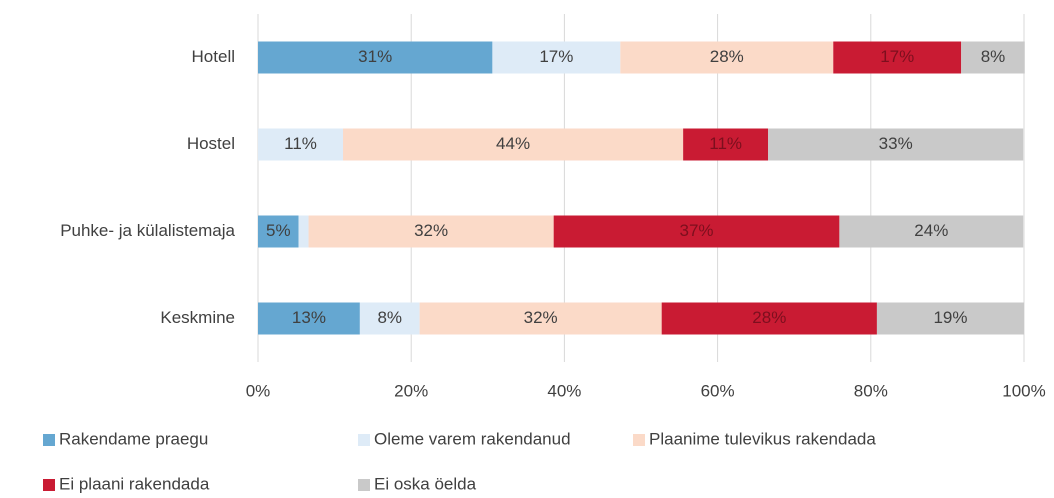  I want to click on data-label: 5%, so click(278, 230).